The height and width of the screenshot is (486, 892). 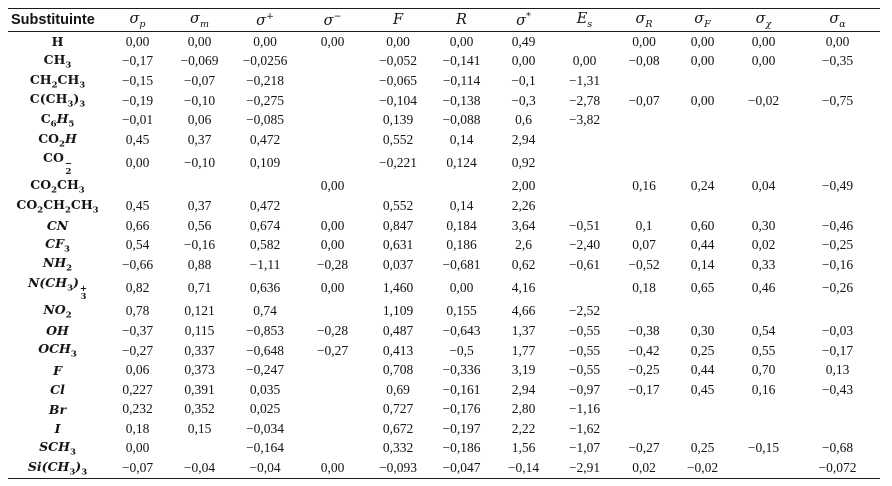 What do you see at coordinates (644, 20) in the screenshot?
I see `column-header-sigma-R: σR` at bounding box center [644, 20].